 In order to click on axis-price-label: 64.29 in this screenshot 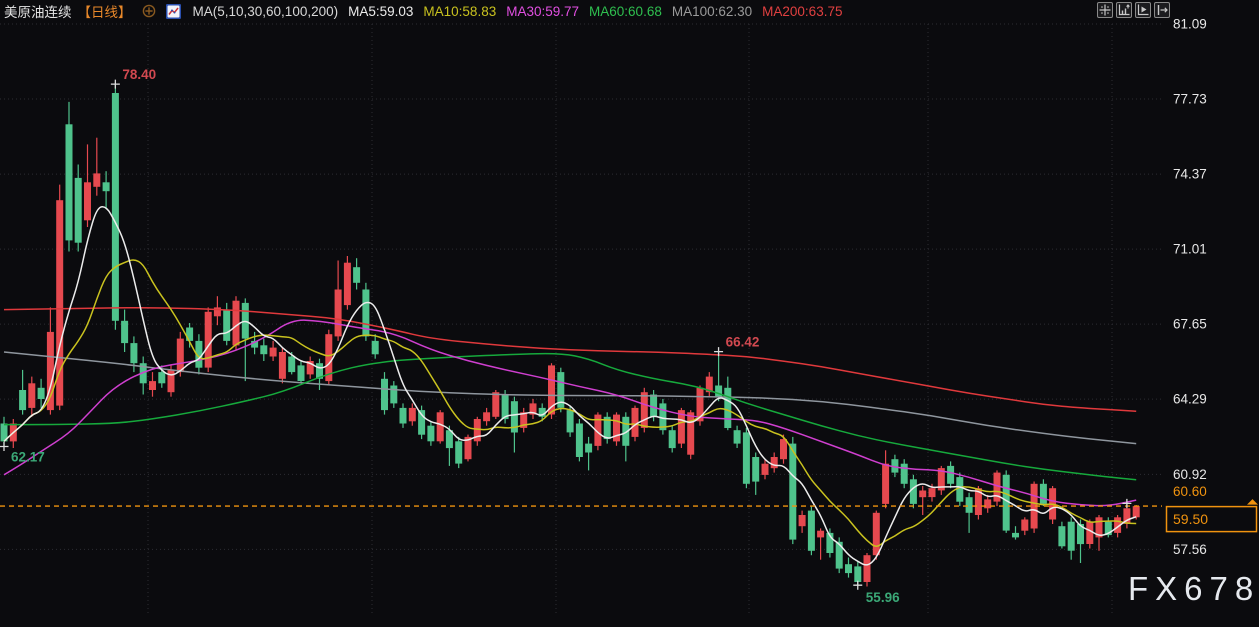, I will do `click(1190, 399)`.